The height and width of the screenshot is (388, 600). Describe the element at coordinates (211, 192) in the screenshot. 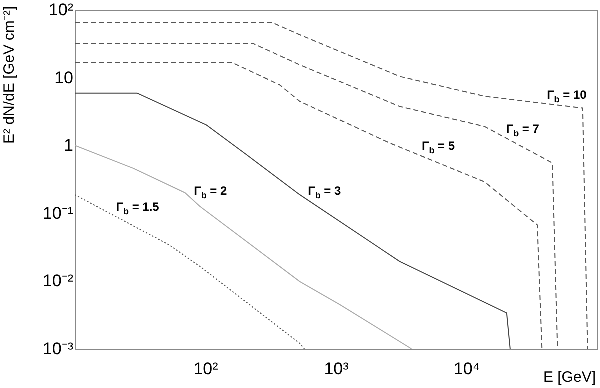

I see `annotation: Γ$_{b}$ = 2` at that location.